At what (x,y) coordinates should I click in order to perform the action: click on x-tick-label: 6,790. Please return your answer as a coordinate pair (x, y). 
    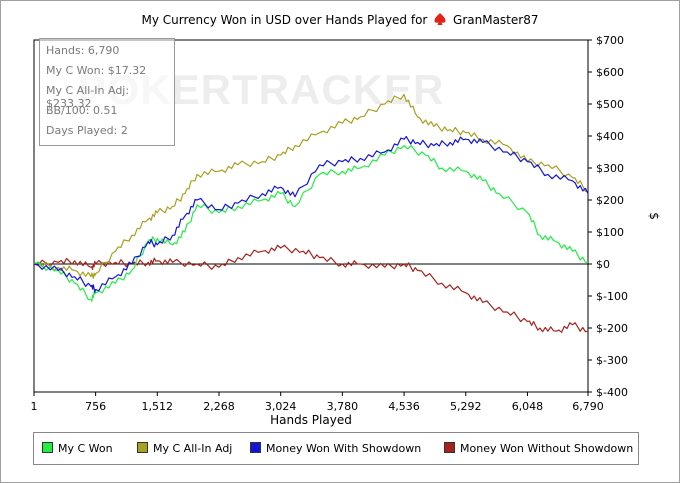
    Looking at the image, I should click on (588, 406).